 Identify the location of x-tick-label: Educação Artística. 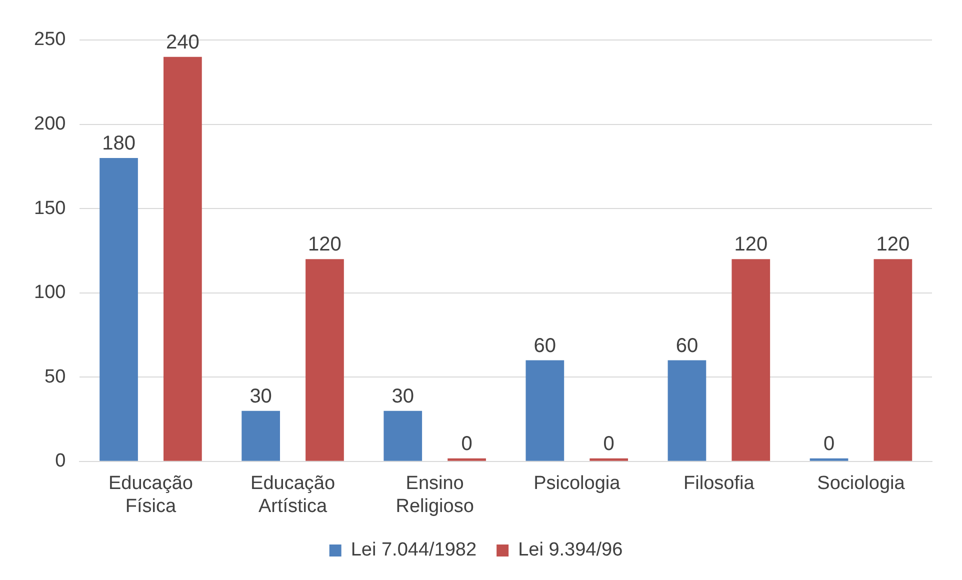
(293, 495).